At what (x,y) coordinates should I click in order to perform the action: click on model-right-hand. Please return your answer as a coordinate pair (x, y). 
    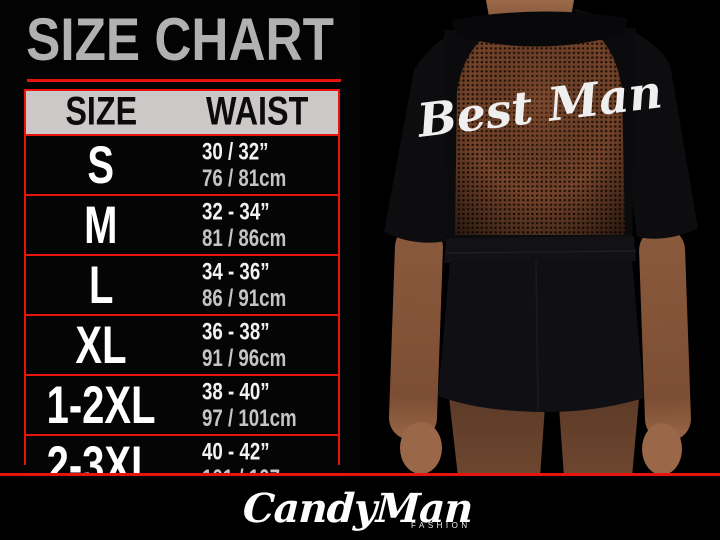
    Looking at the image, I should click on (662, 449).